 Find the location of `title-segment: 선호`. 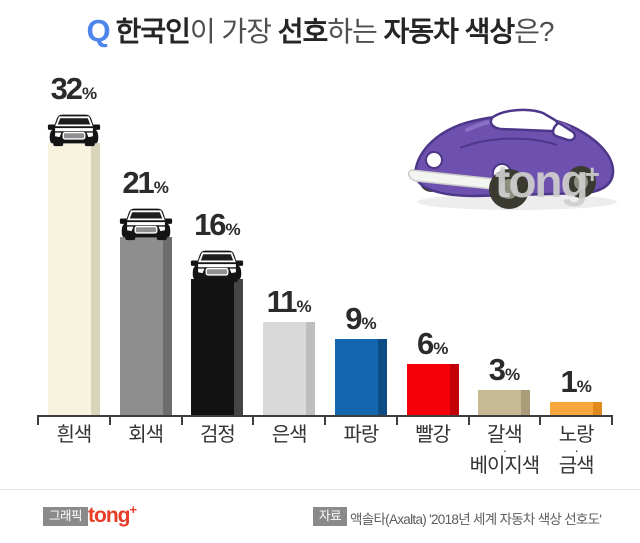

title-segment: 선호 is located at coordinates (303, 31).